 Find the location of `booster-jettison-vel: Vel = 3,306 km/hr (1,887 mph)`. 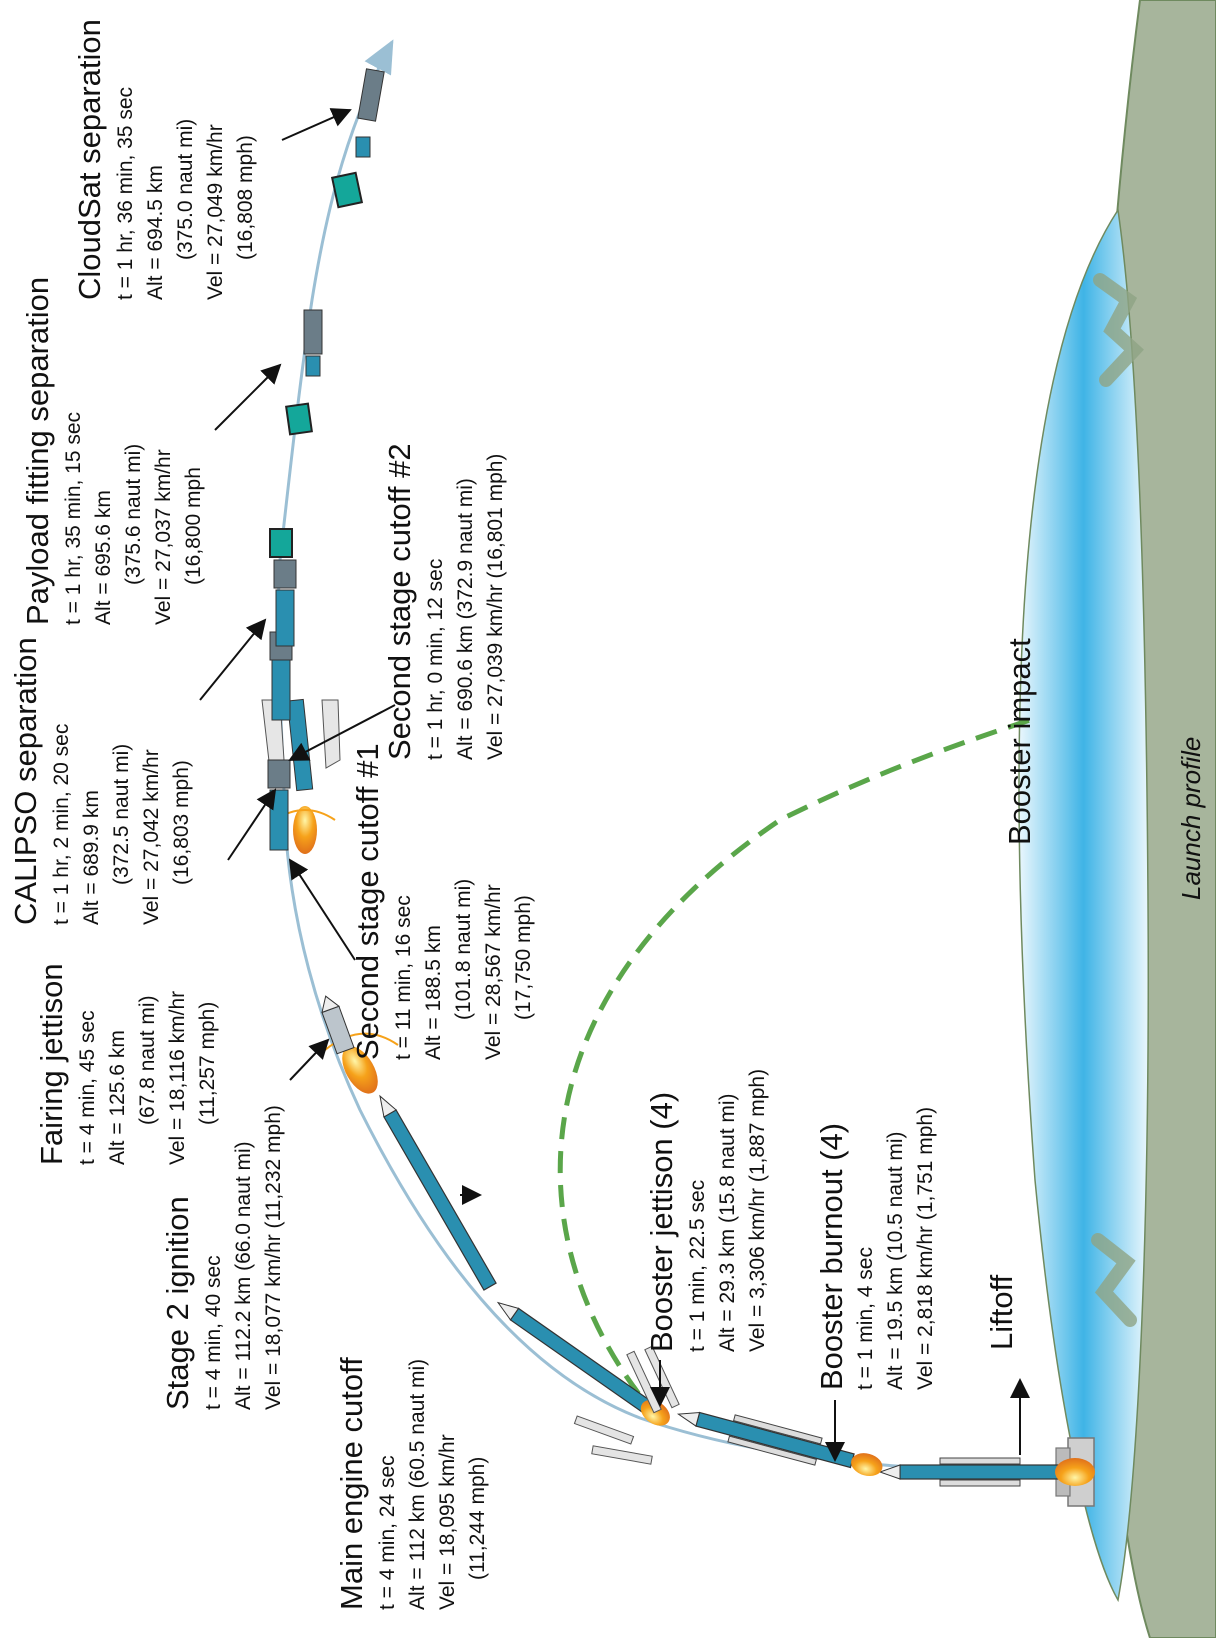

booster-jettison-vel: Vel = 3,306 km/hr (1,887 mph) is located at coordinates (757, 1210).